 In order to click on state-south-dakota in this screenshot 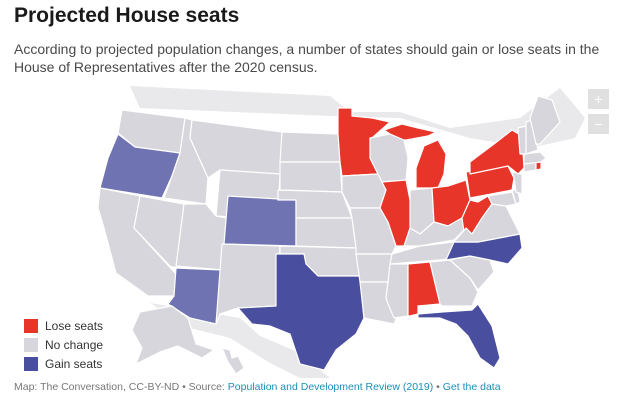, I will do `click(311, 177)`.